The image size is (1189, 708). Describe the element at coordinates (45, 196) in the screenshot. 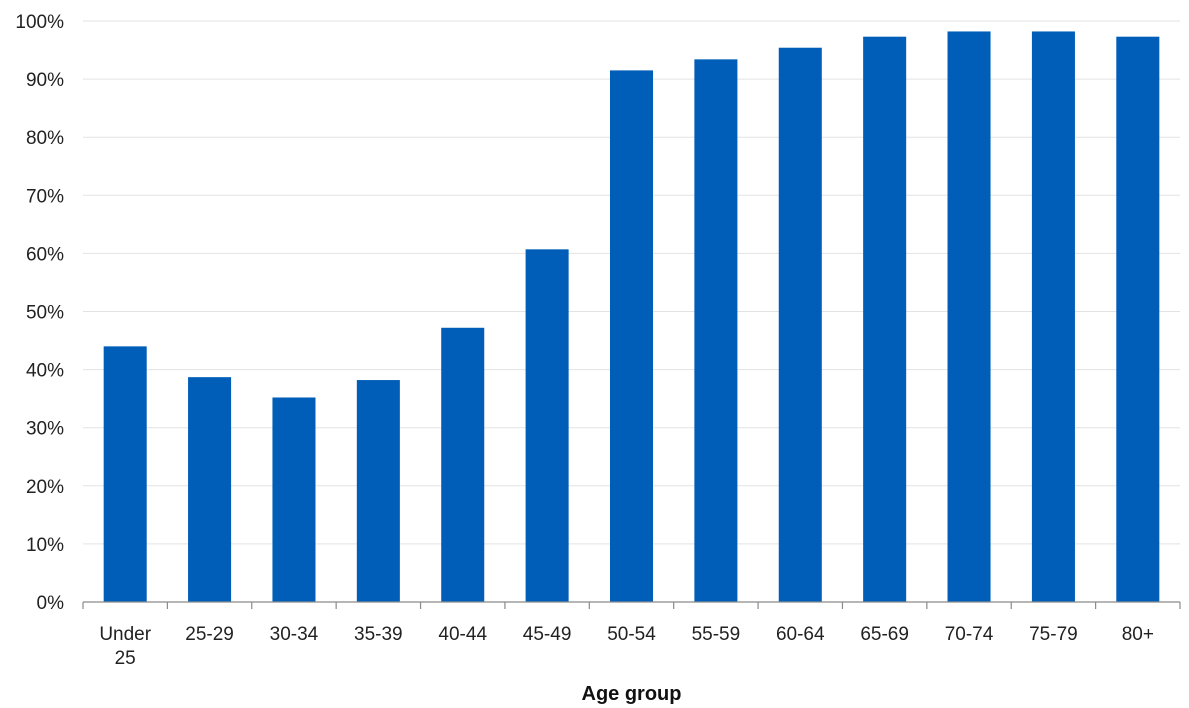

I see `y-tick-label: 70%` at that location.